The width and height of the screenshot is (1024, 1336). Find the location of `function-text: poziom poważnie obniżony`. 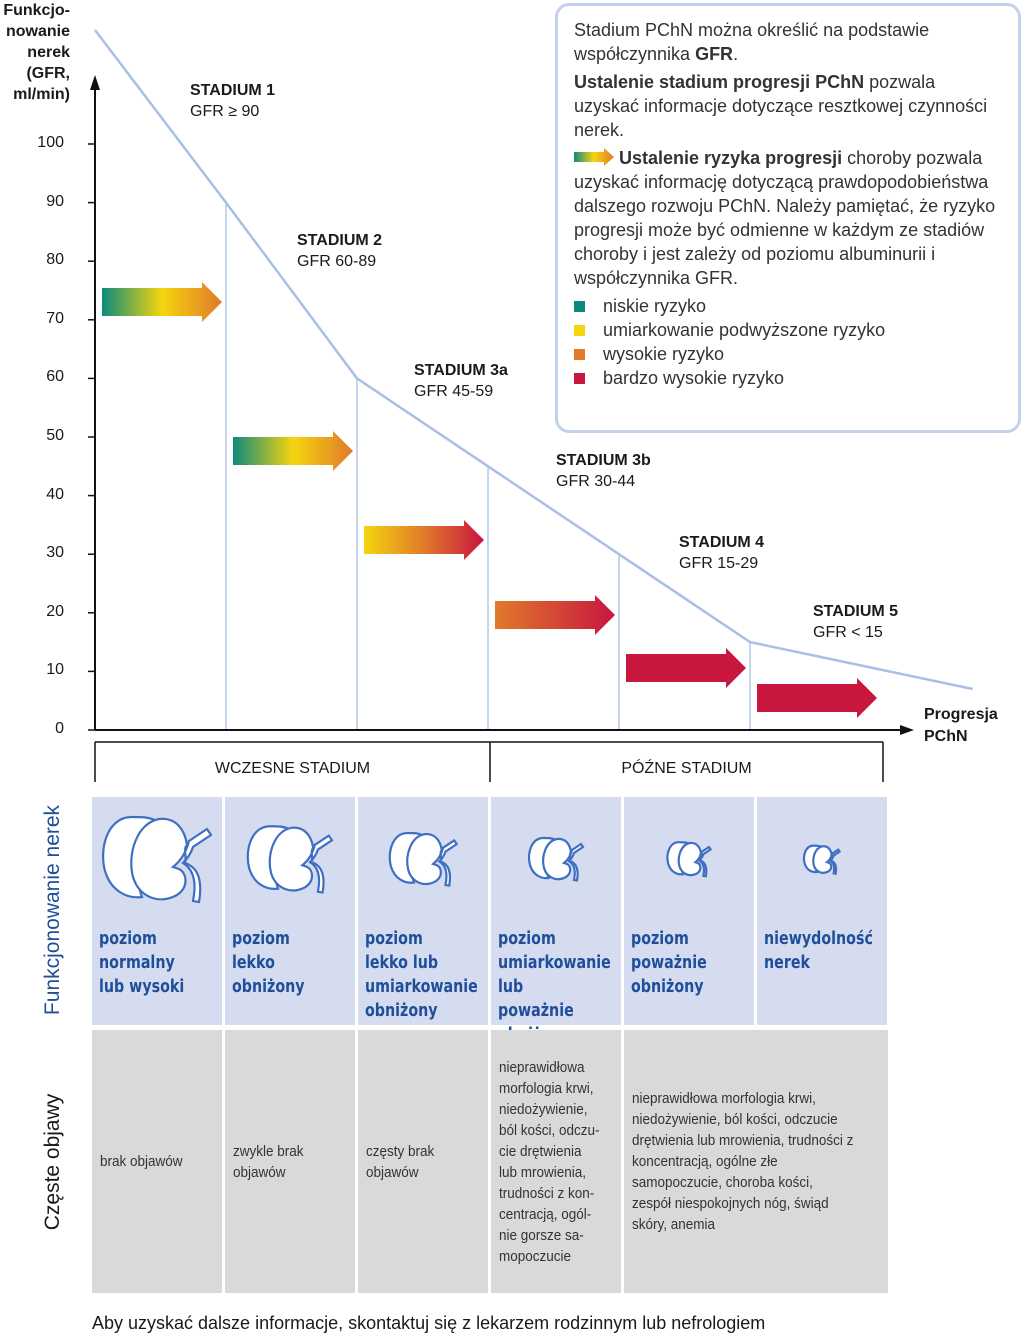

function-text: poziom poważnie obniżony is located at coordinates (669, 962).